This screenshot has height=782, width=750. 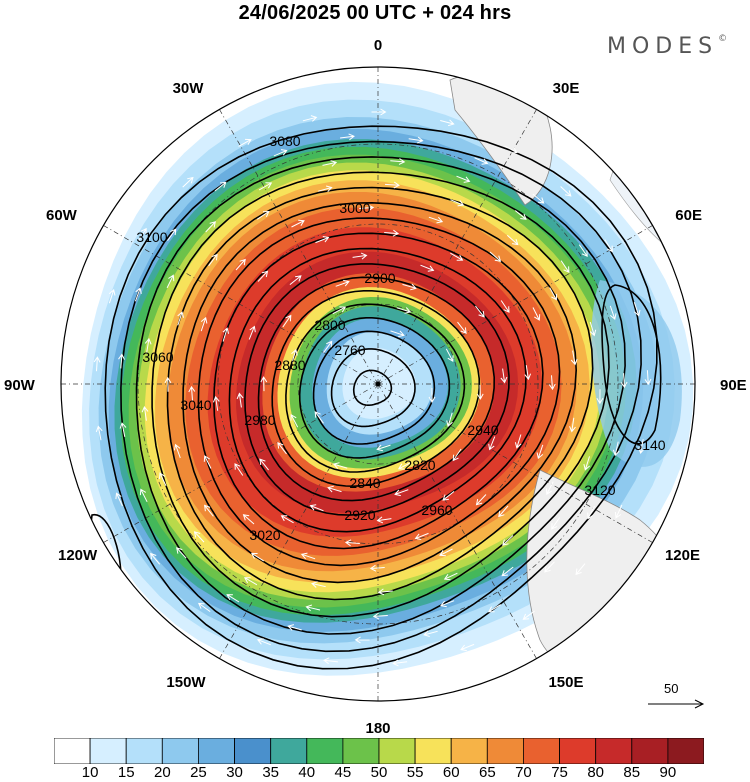 I want to click on contour-label-3100: 3100, so click(x=151, y=237).